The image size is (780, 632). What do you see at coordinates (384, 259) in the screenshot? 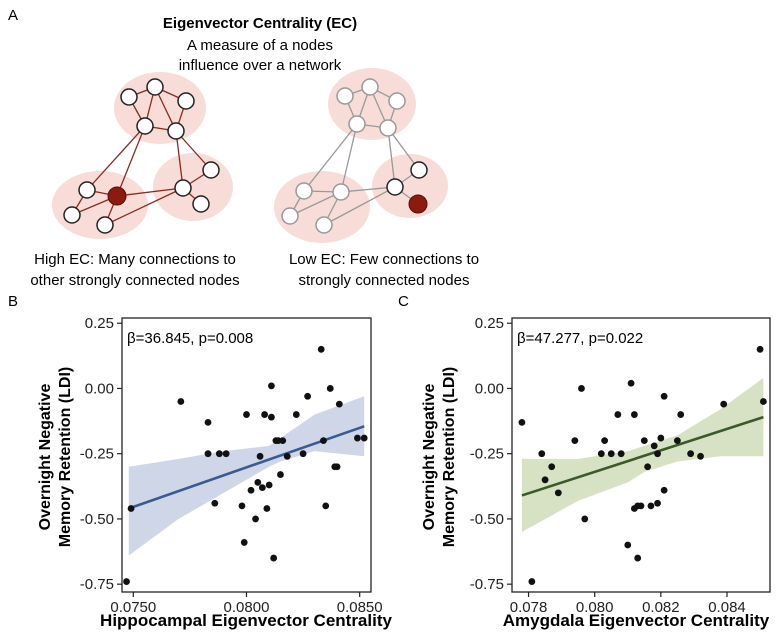
I see `low-ec-caption-1: Low EC: Few connections to` at bounding box center [384, 259].